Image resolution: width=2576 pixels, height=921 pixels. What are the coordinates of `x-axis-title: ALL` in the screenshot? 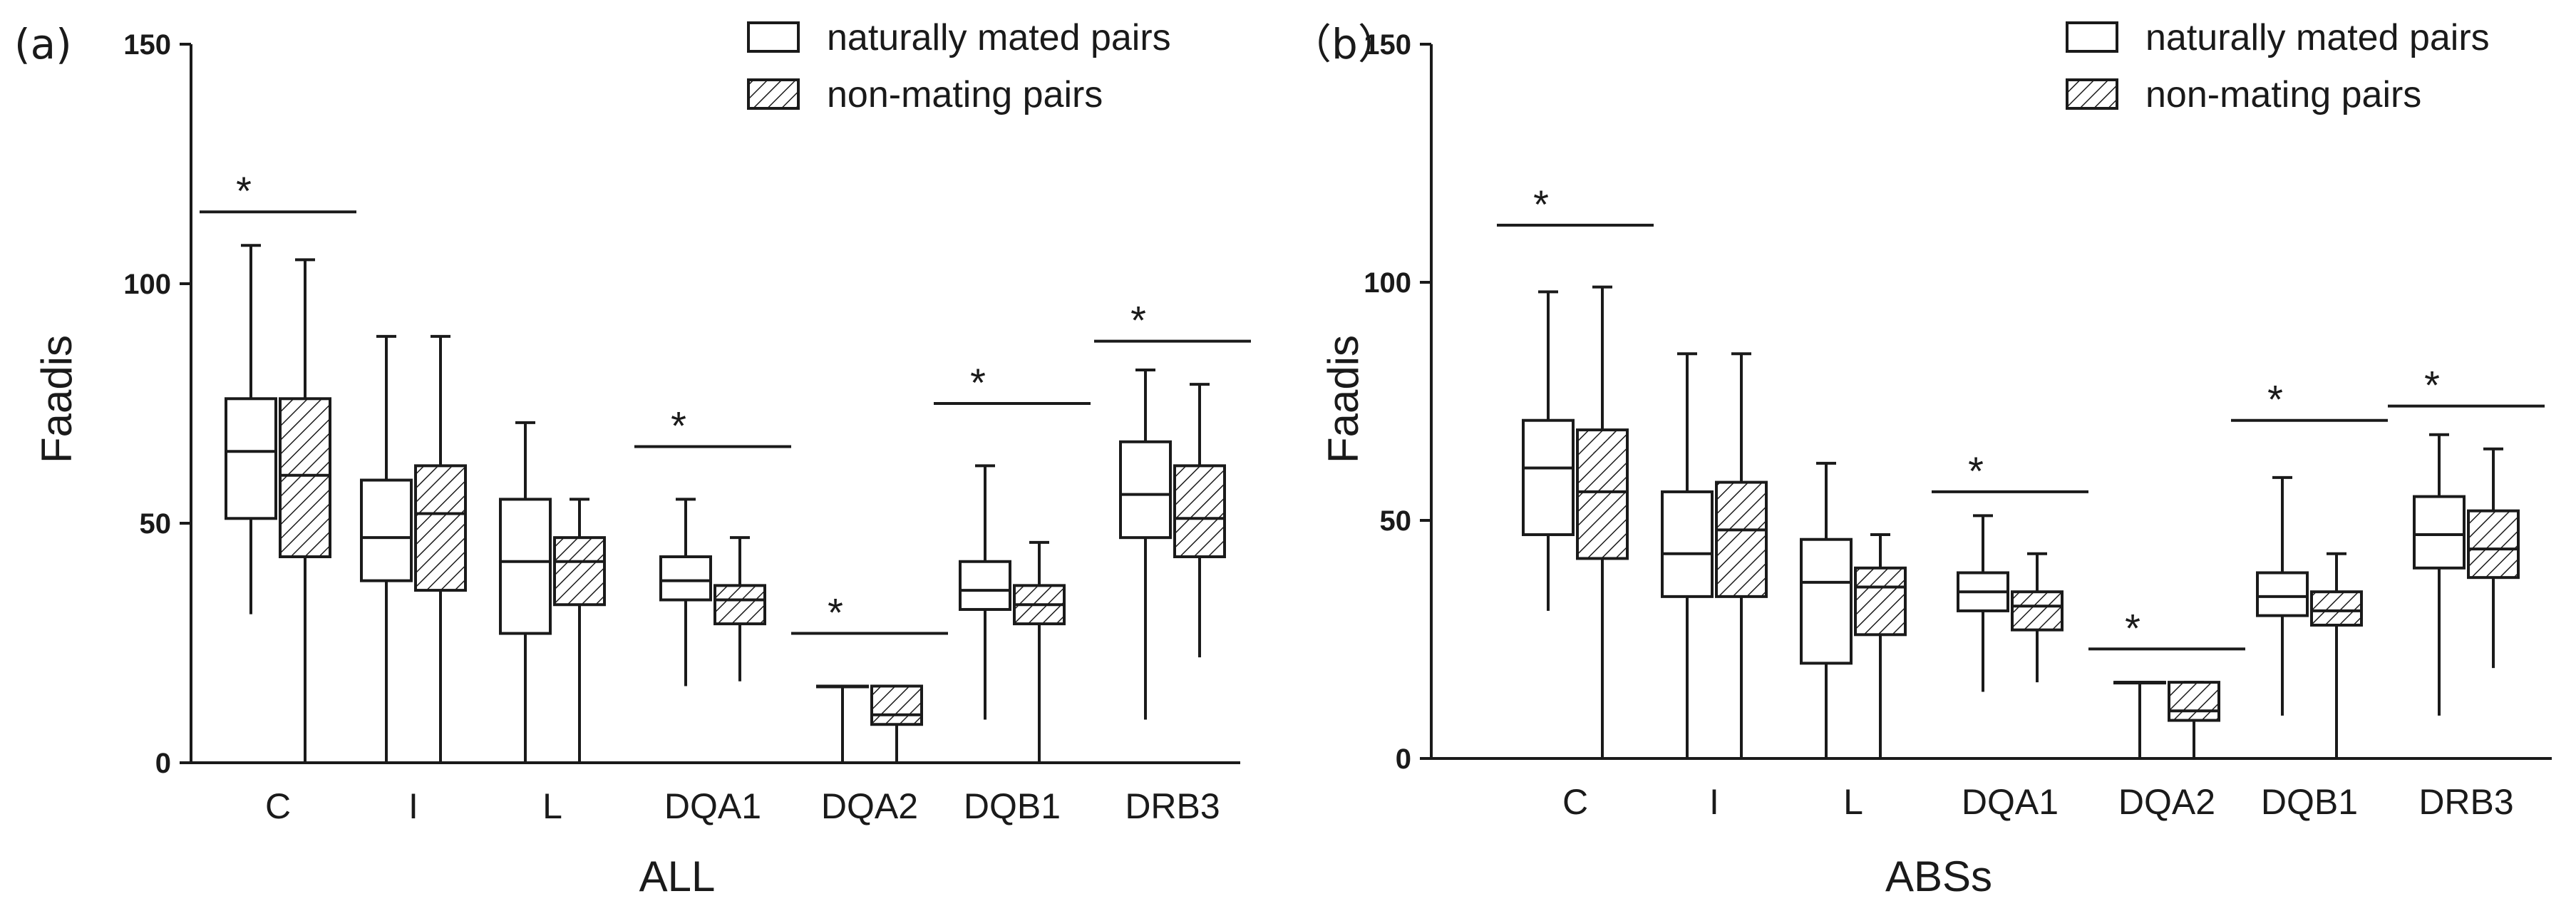 It's located at (677, 876).